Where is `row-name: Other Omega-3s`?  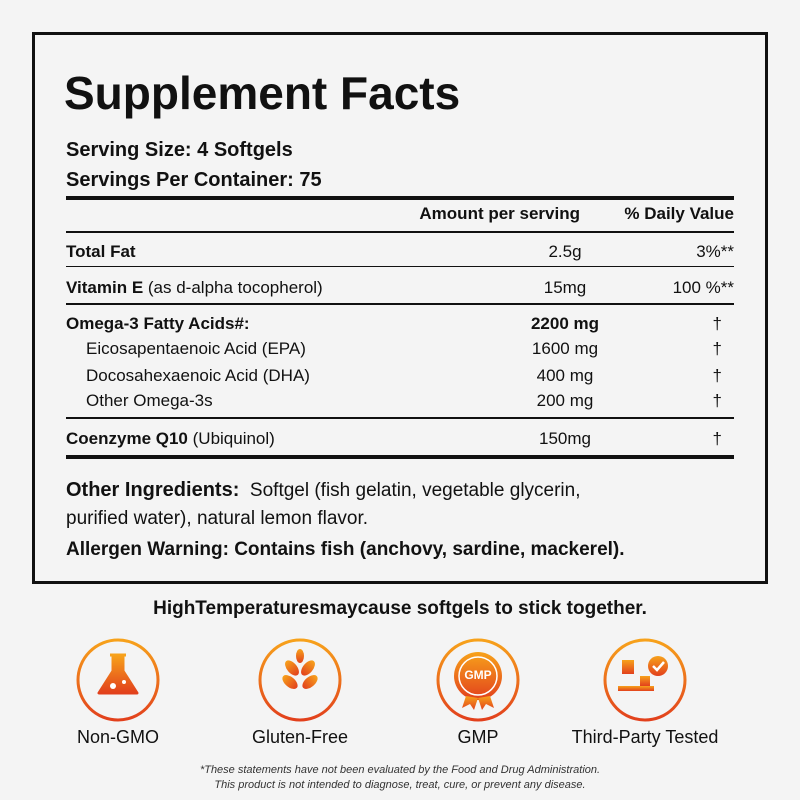 row-name: Other Omega-3s is located at coordinates (149, 400).